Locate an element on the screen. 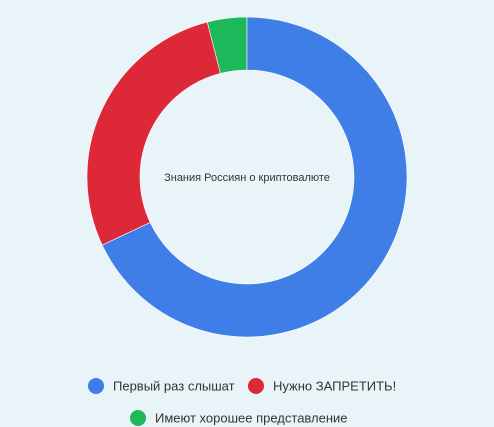 Image resolution: width=494 pixels, height=427 pixels. legend-item: Имеют хорошее представление is located at coordinates (239, 418).